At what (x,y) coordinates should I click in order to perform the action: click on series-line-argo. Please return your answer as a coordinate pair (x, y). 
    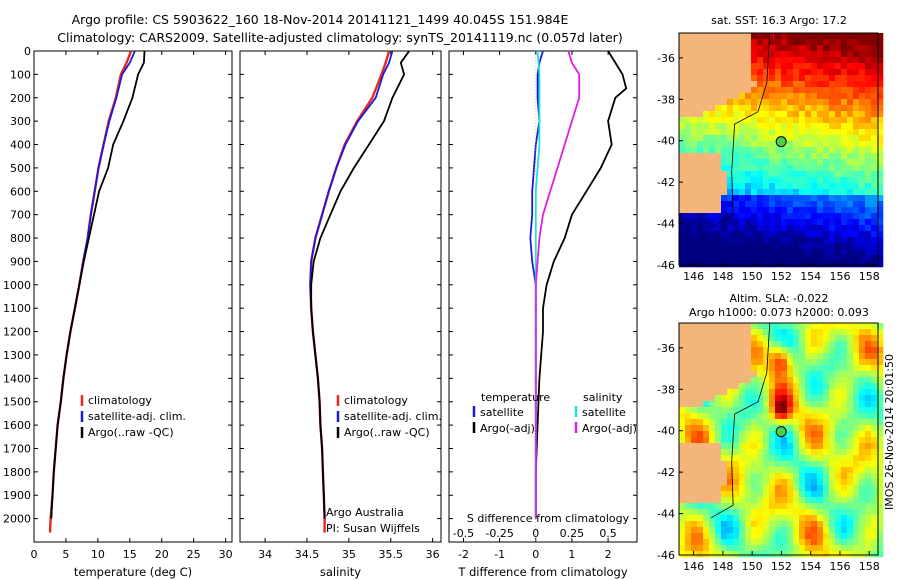
    Looking at the image, I should click on (581, 284).